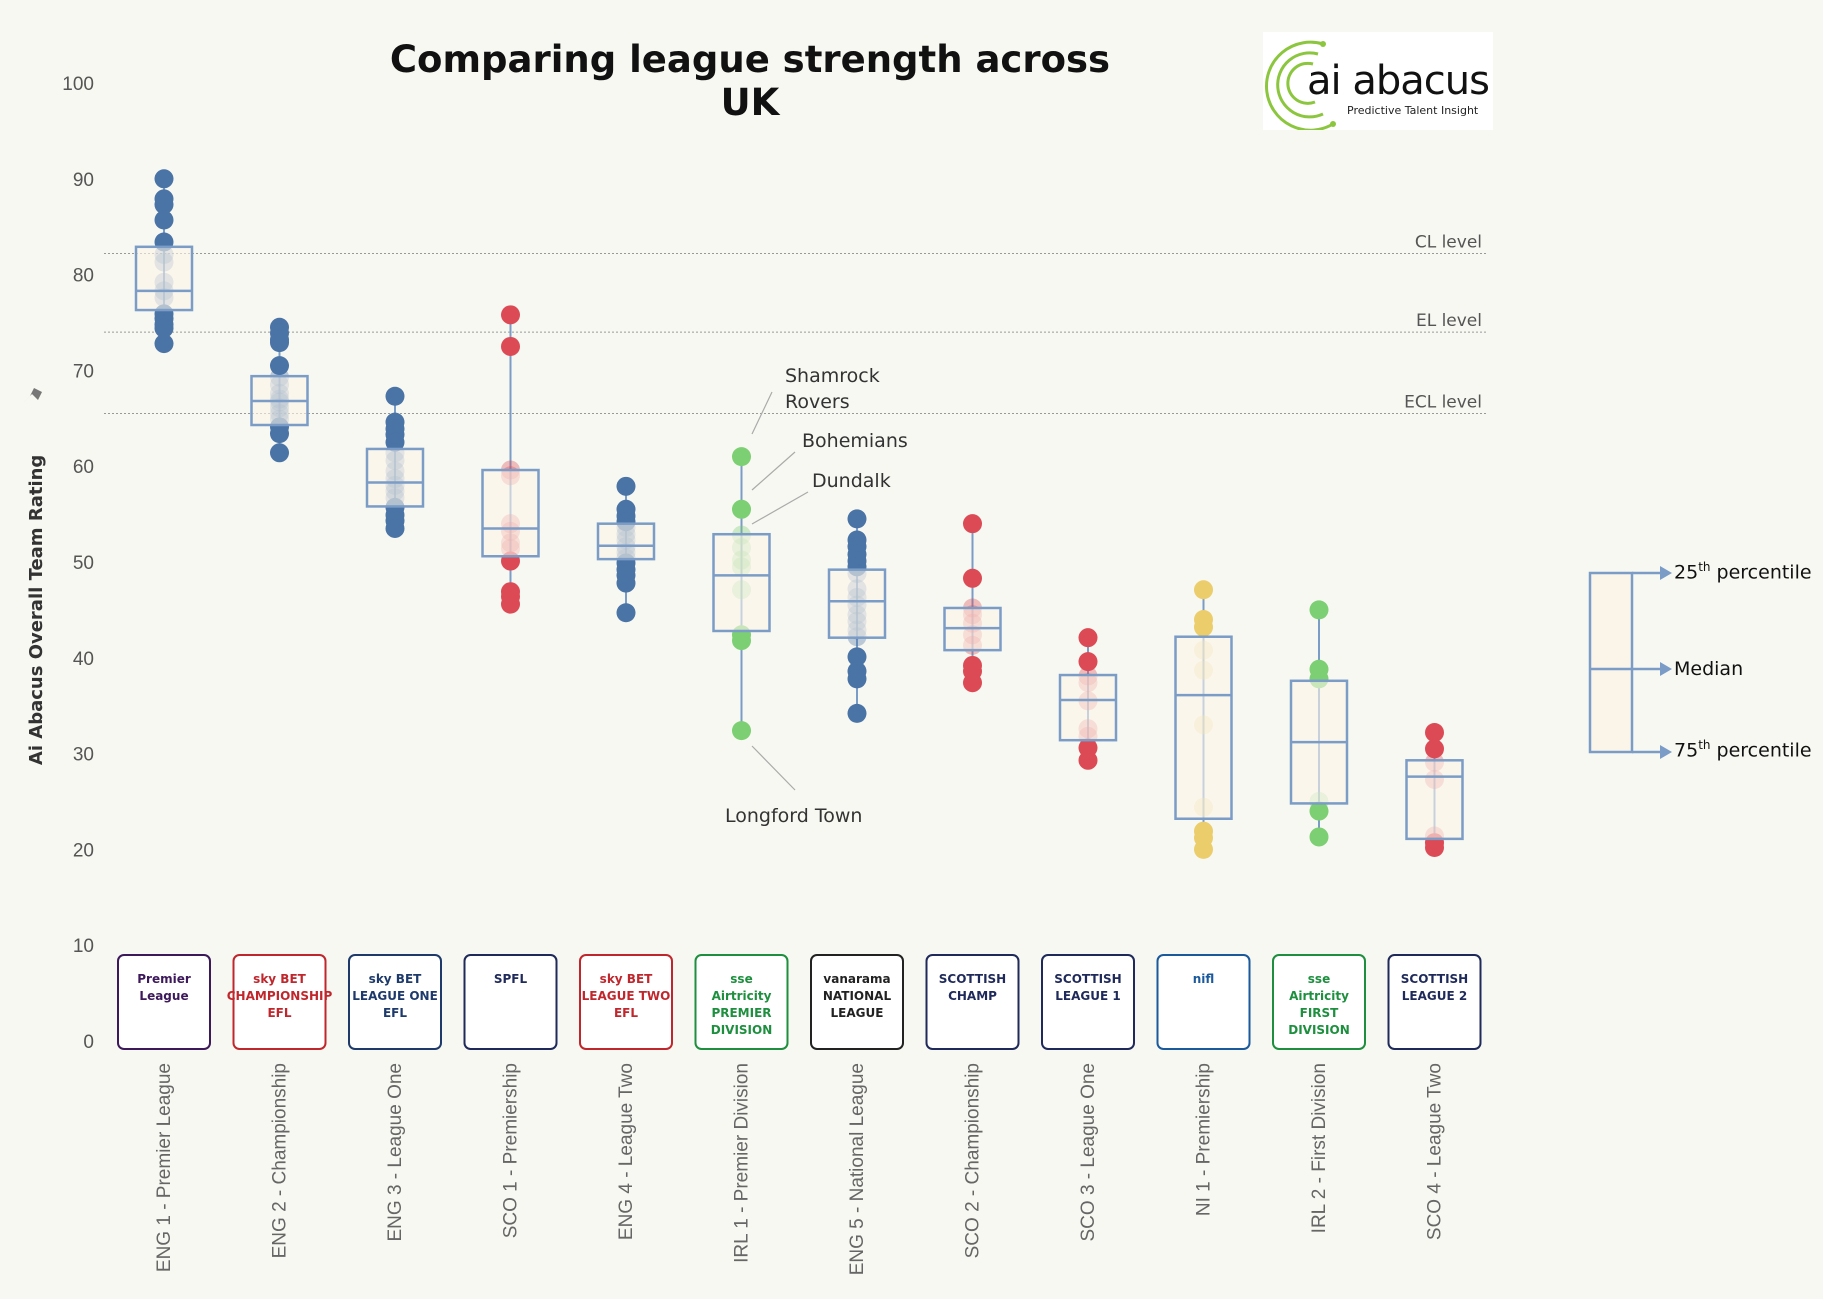 This screenshot has width=1823, height=1299. Describe the element at coordinates (1088, 1152) in the screenshot. I see `category-label: SCO 3 - League One` at that location.